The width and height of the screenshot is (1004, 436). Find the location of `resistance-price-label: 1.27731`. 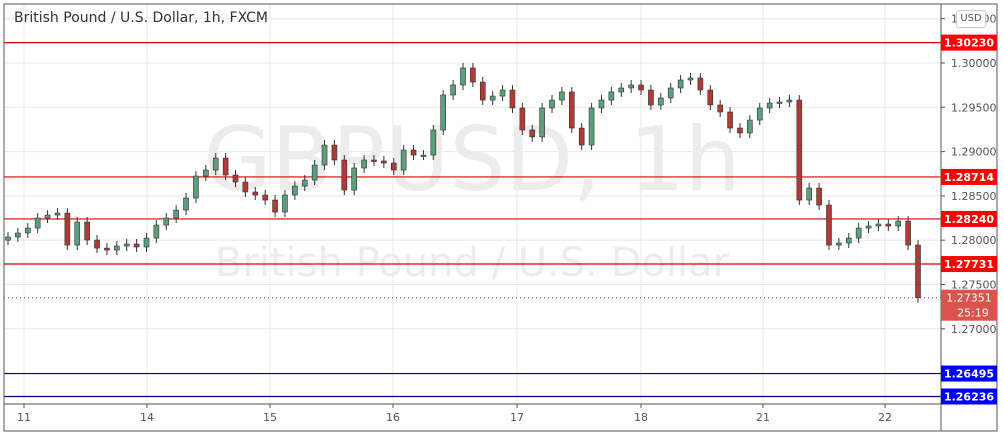

resistance-price-label: 1.27731 is located at coordinates (969, 264).